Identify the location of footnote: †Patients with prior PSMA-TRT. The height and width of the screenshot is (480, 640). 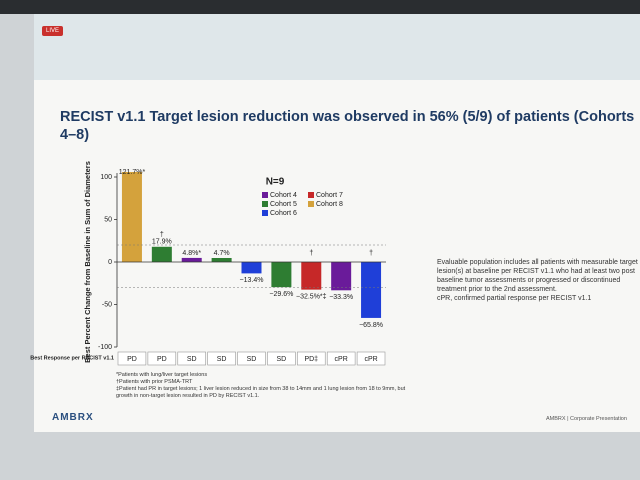
(154, 382).